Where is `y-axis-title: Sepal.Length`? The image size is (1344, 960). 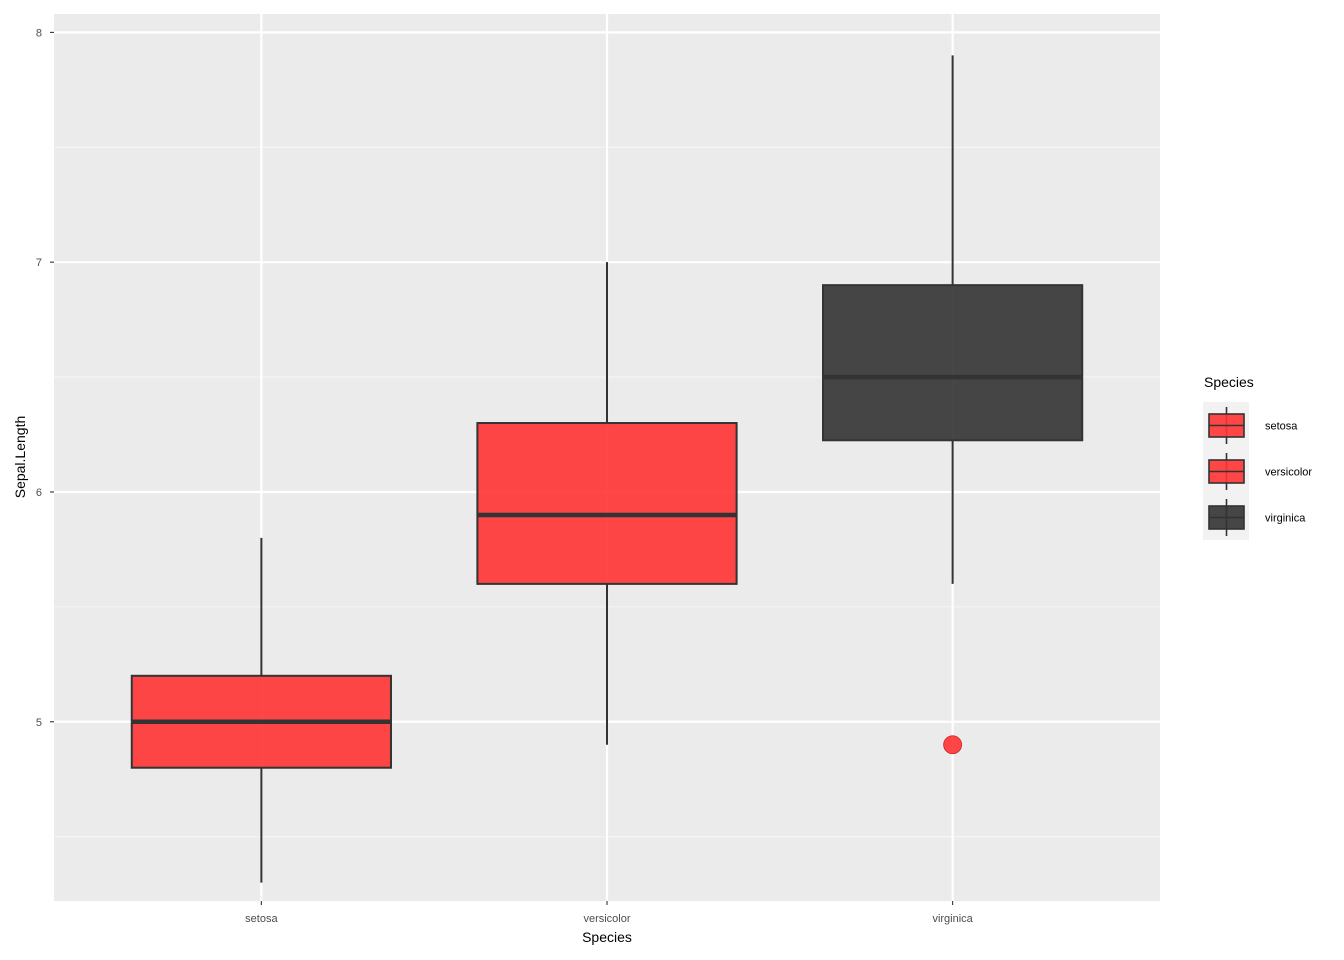 y-axis-title: Sepal.Length is located at coordinates (20, 457).